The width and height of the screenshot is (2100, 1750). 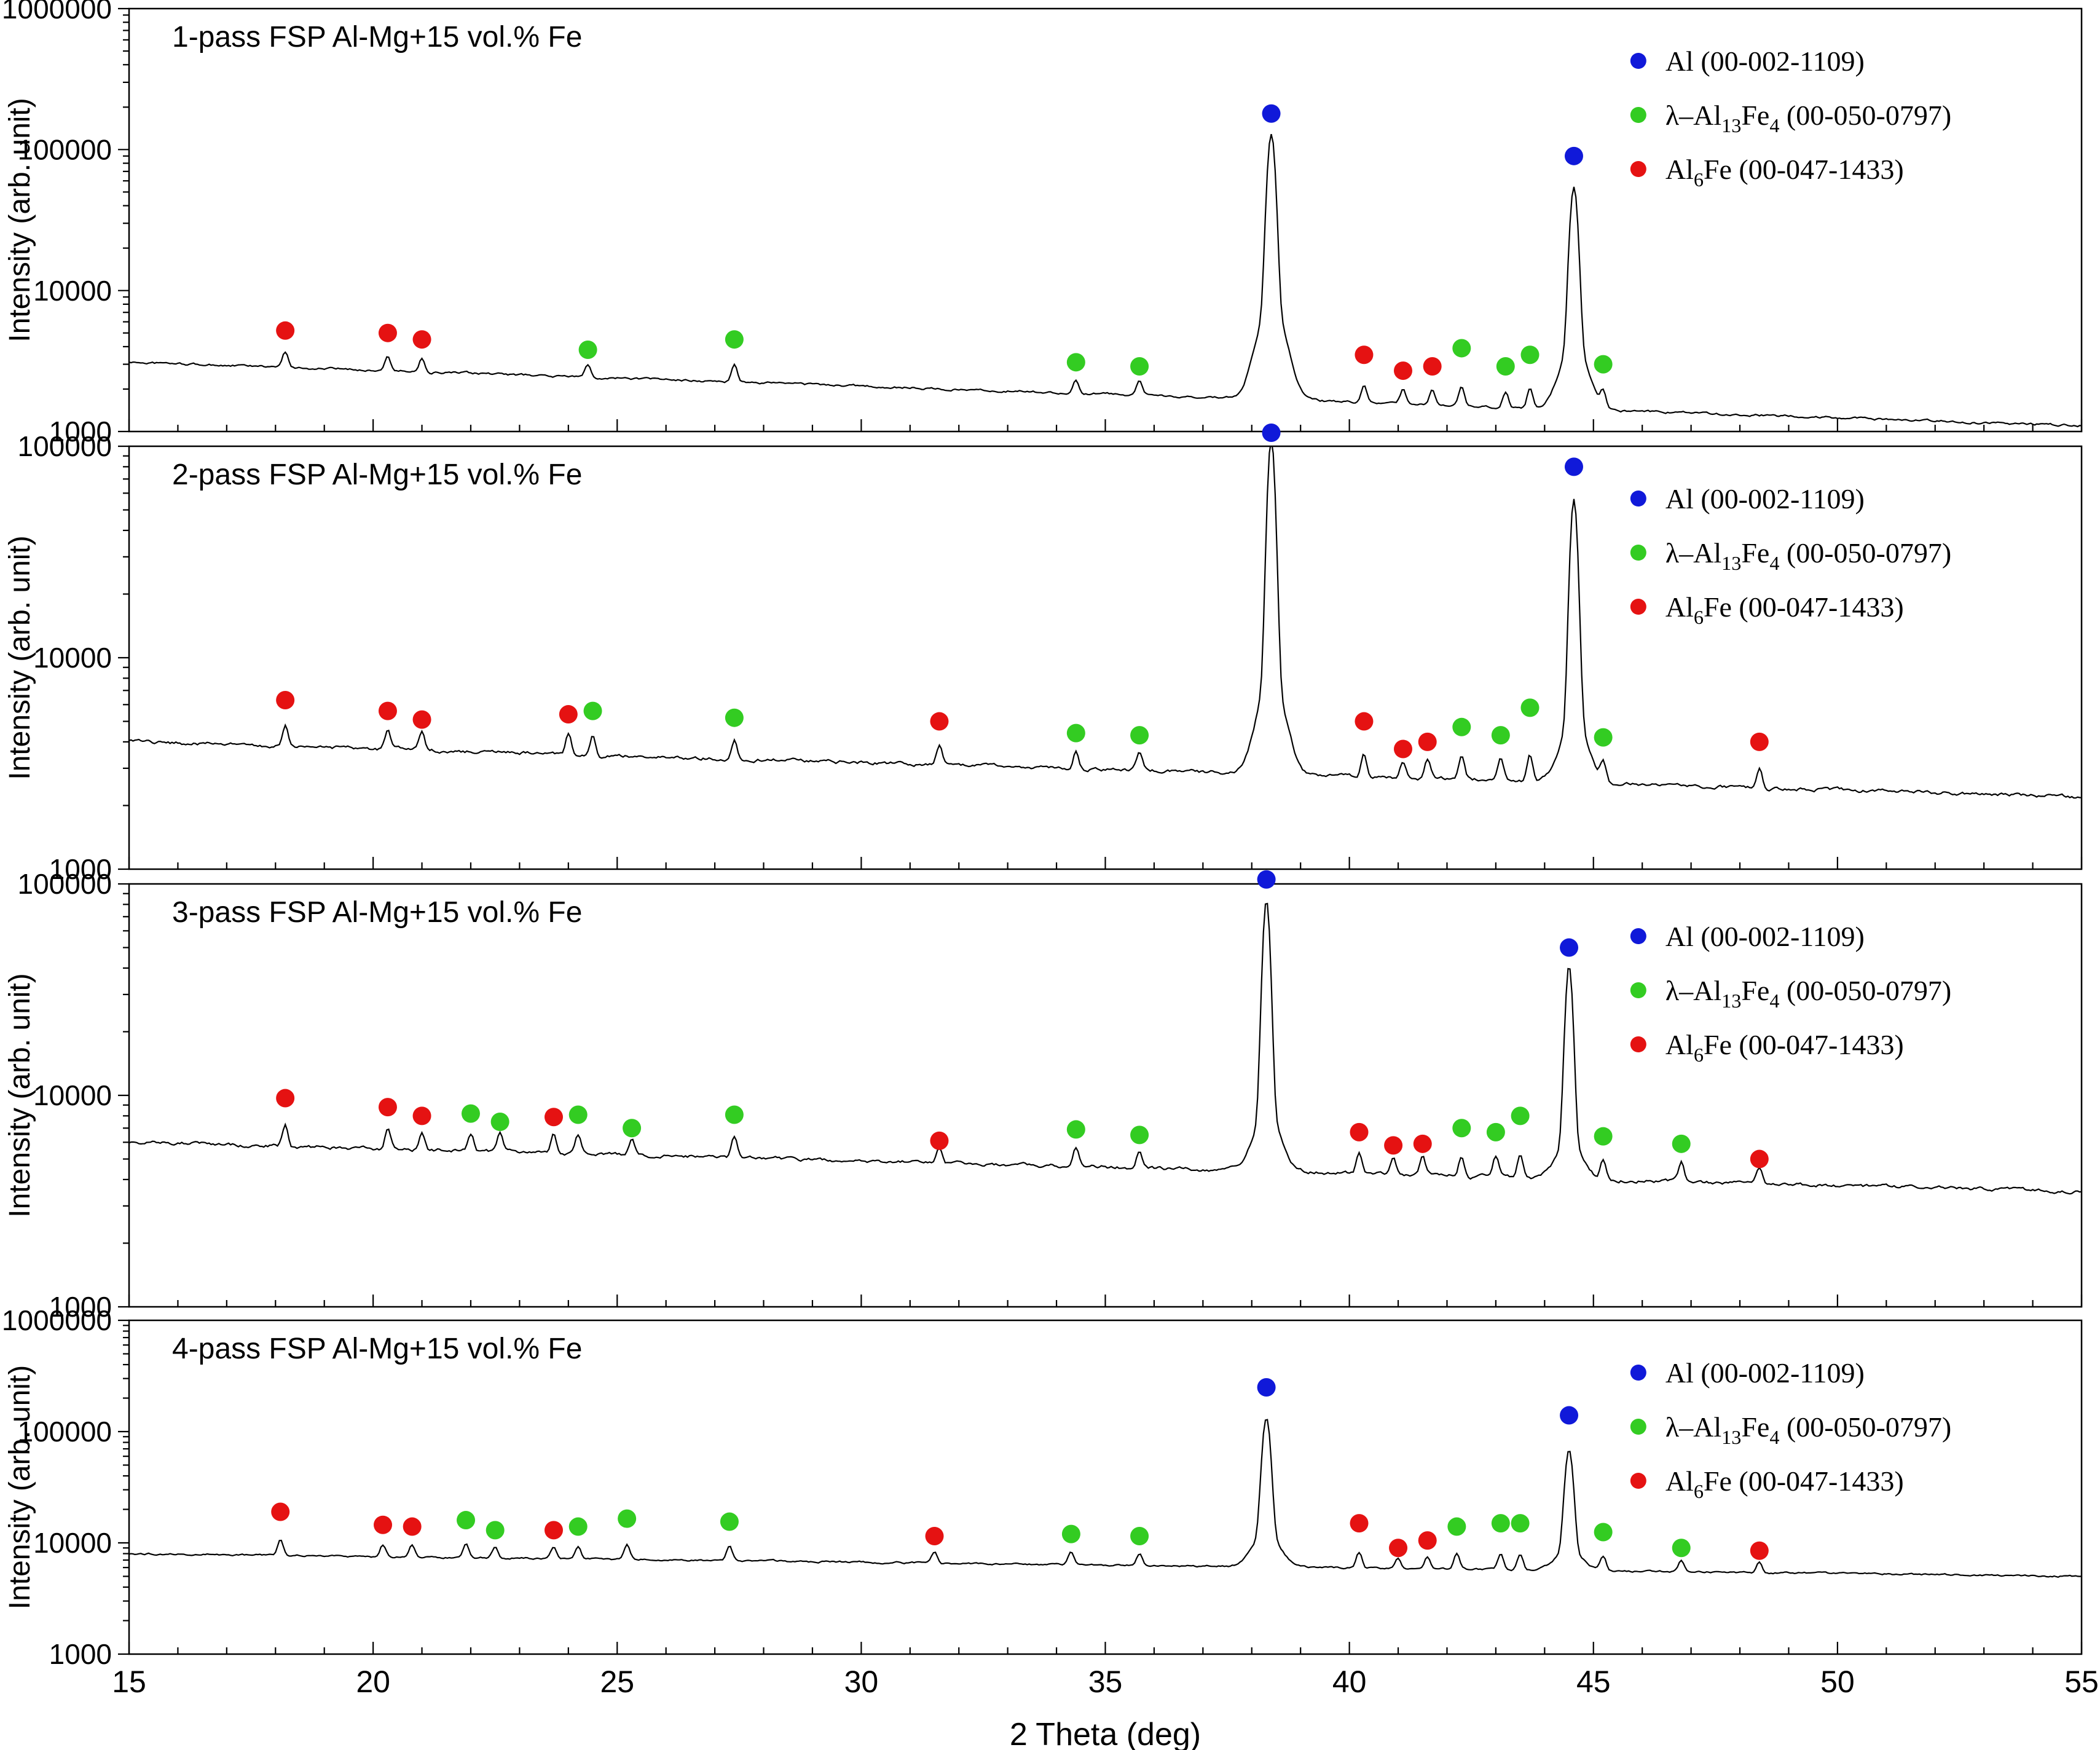 I want to click on panel-title: 3-pass FSP Al-Mg+15 vol.% Fe, so click(x=377, y=912).